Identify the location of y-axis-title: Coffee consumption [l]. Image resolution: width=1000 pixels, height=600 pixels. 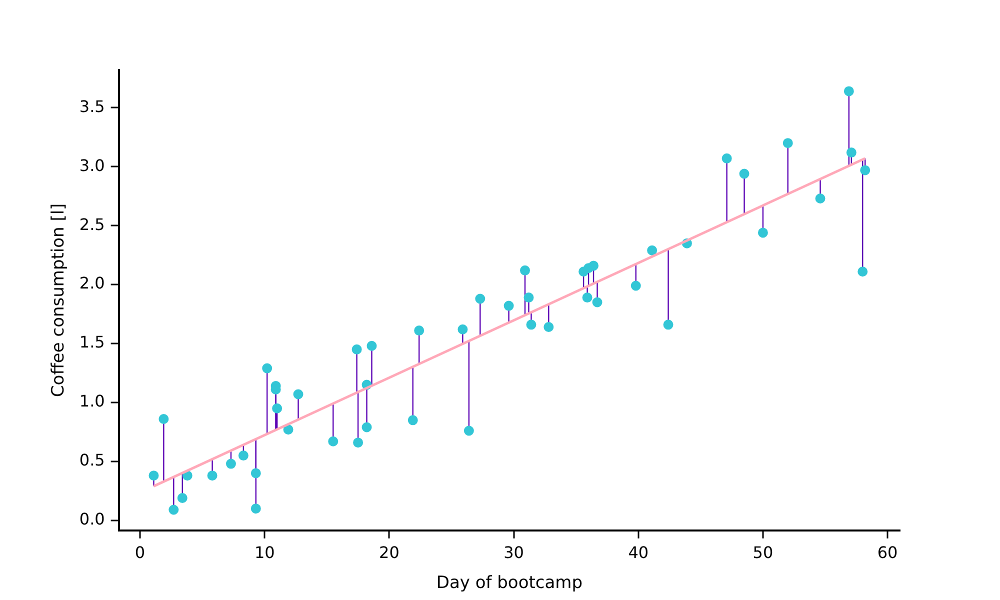
(58, 300).